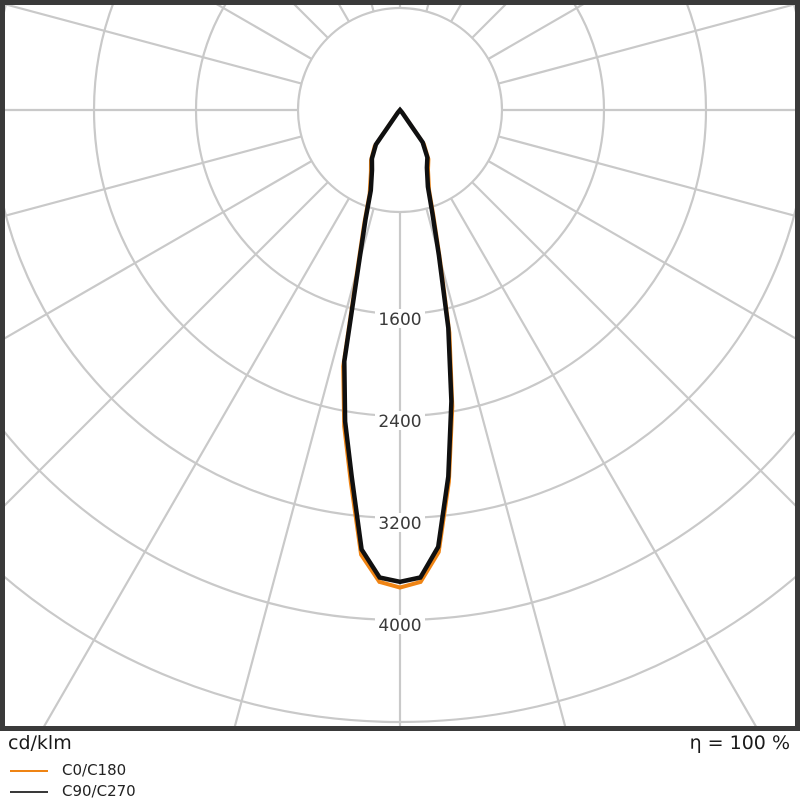 This screenshot has height=801, width=800. What do you see at coordinates (399, 422) in the screenshot?
I see `svg-text: 2400` at bounding box center [399, 422].